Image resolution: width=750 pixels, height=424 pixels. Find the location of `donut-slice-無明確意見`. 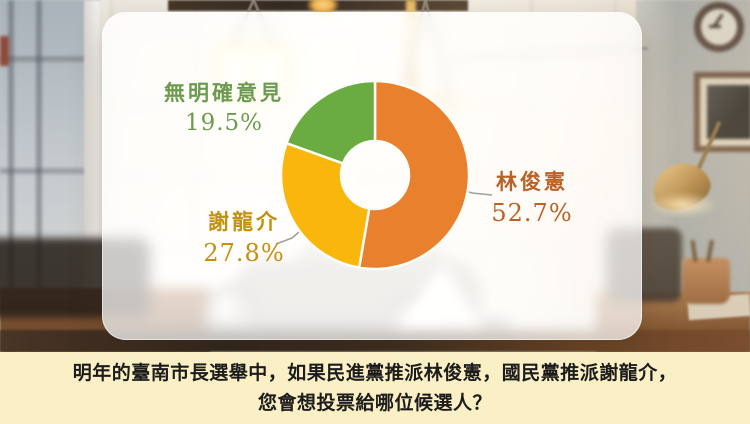

donut-slice-無明確意見 is located at coordinates (331, 122).